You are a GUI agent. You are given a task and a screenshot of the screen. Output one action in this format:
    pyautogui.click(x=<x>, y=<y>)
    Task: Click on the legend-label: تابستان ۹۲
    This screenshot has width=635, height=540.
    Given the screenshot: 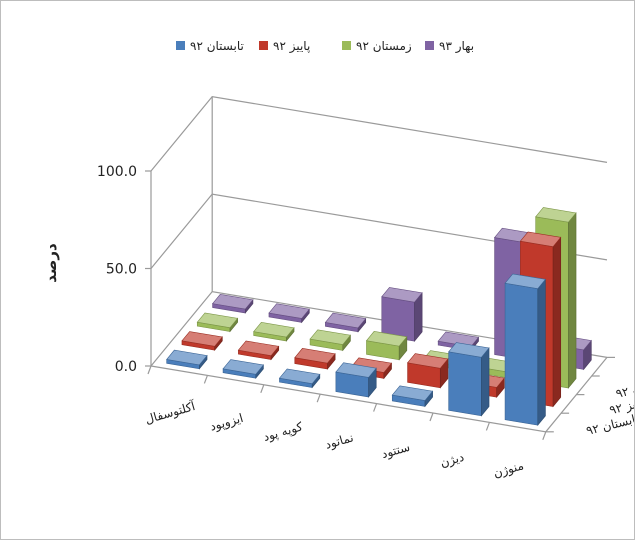 What is the action you would take?
    pyautogui.click(x=217, y=46)
    